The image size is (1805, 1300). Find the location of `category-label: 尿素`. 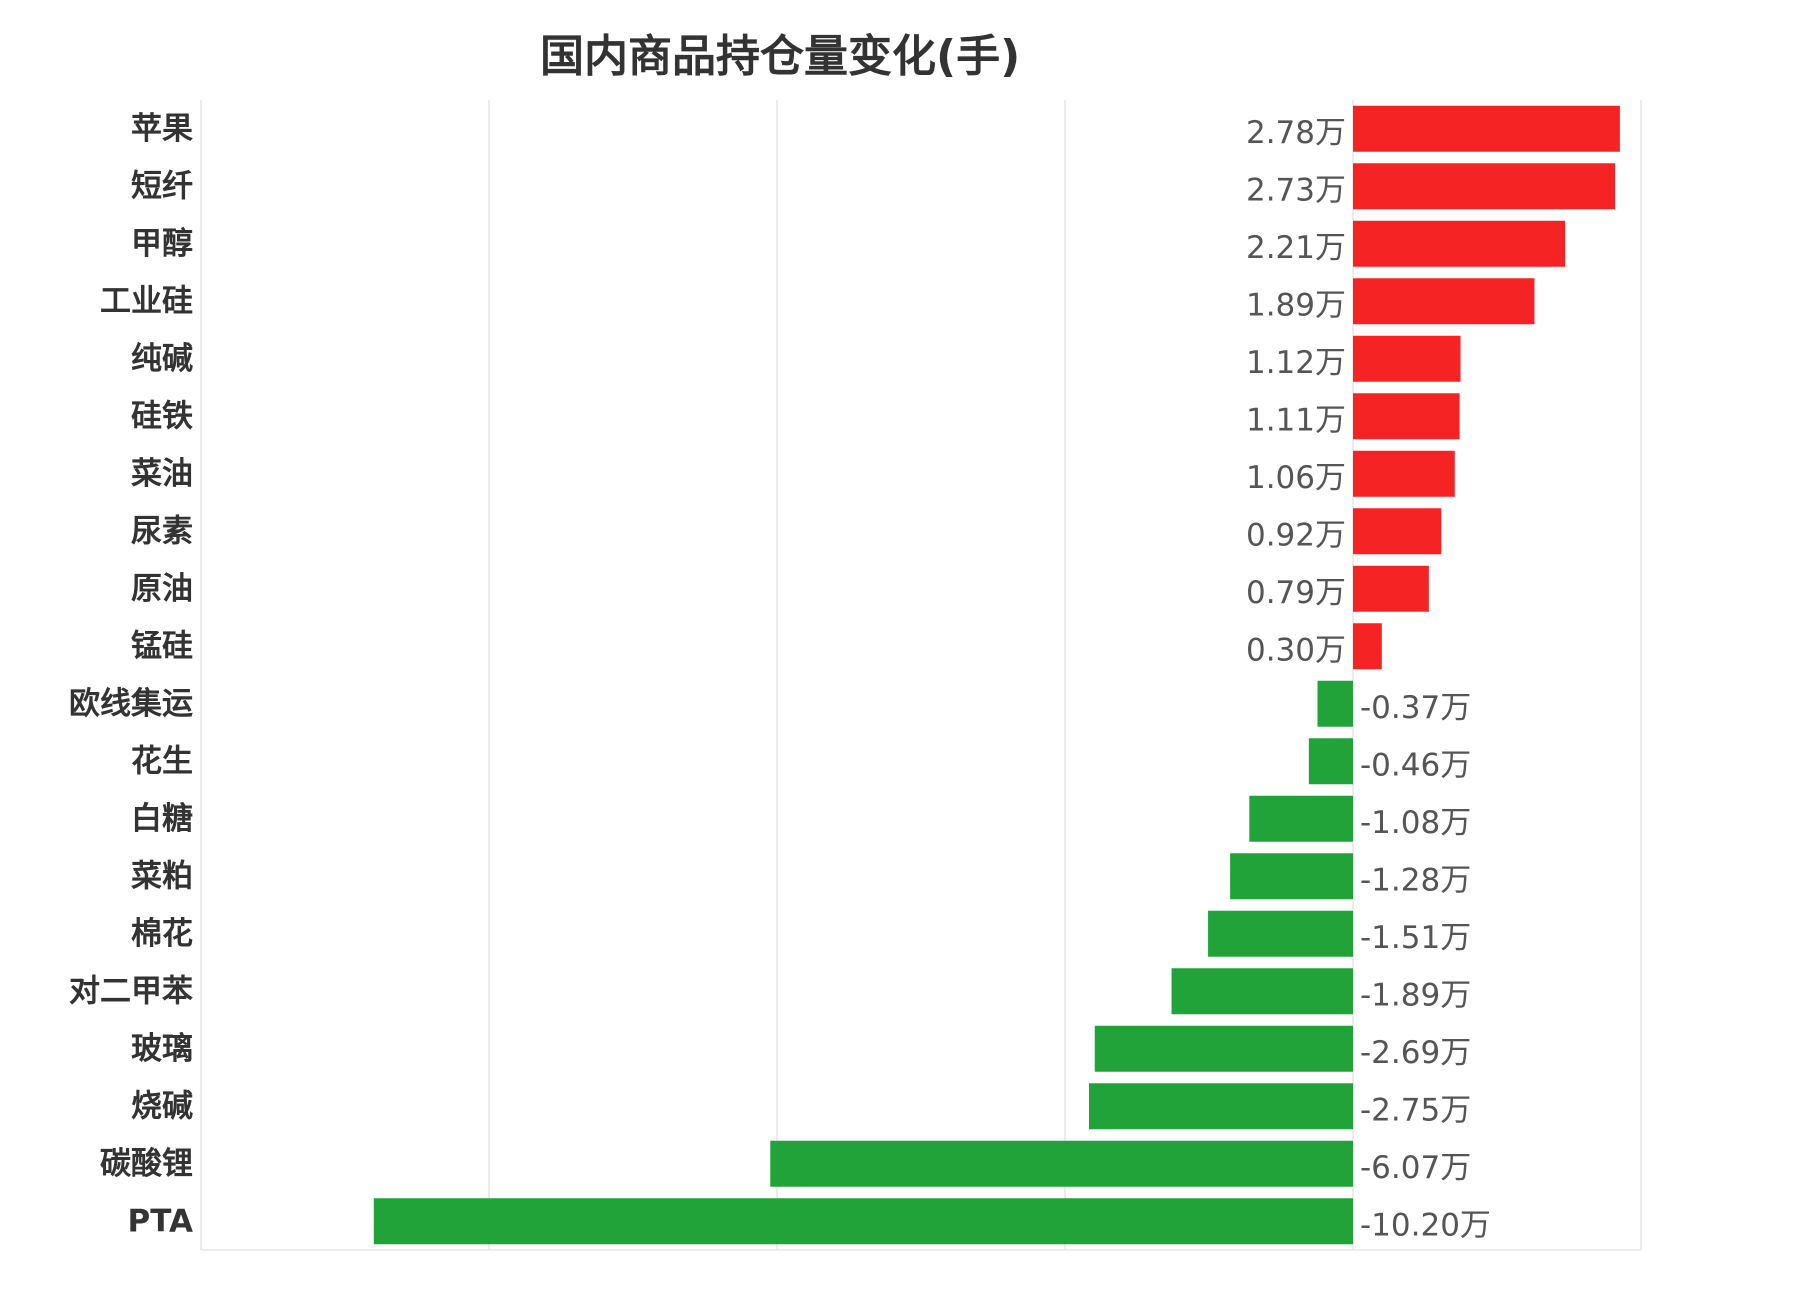

category-label: 尿素 is located at coordinates (162, 531).